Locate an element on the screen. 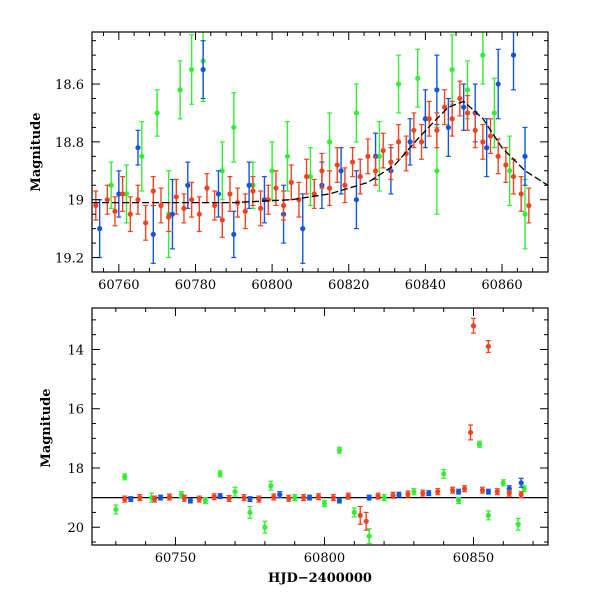  top-y-axis-label: Magnitude is located at coordinates (36, 151).